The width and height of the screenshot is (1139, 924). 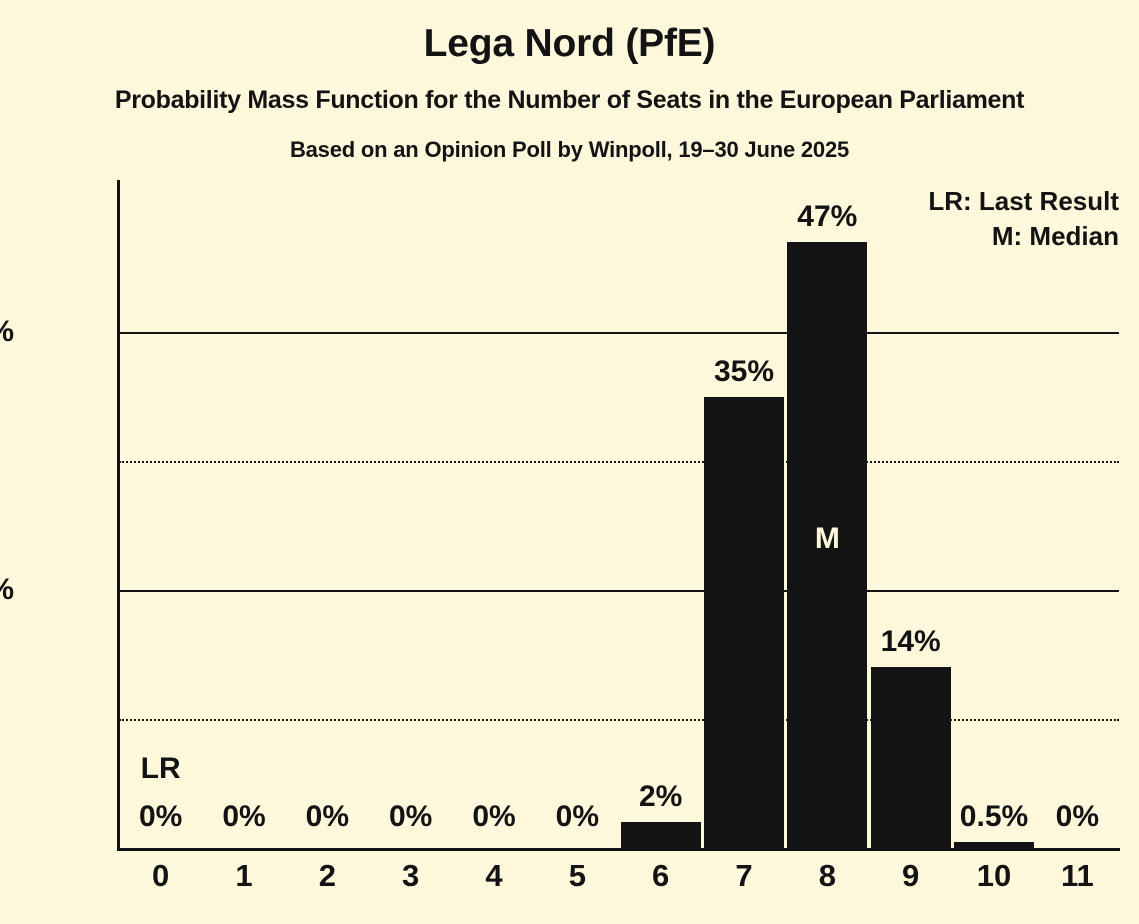 What do you see at coordinates (744, 875) in the screenshot?
I see `x-tick-label-7: 7` at bounding box center [744, 875].